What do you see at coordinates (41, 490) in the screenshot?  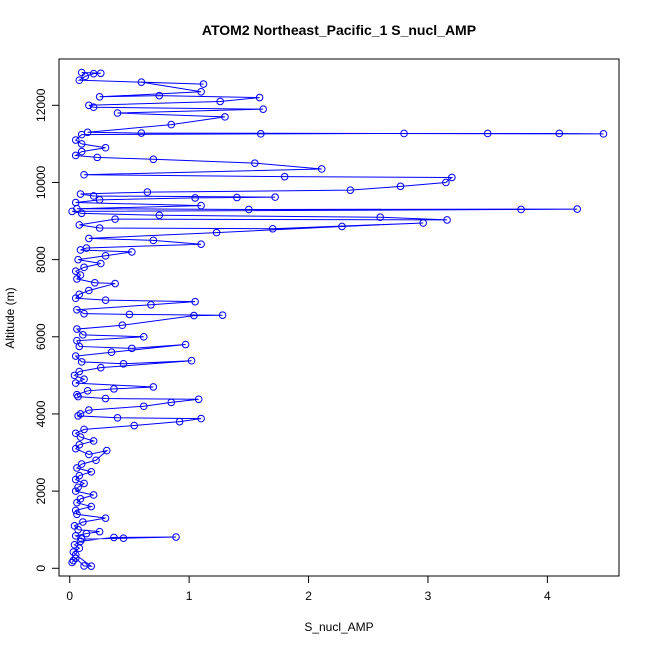 I see `y-tick-label: 2000` at bounding box center [41, 490].